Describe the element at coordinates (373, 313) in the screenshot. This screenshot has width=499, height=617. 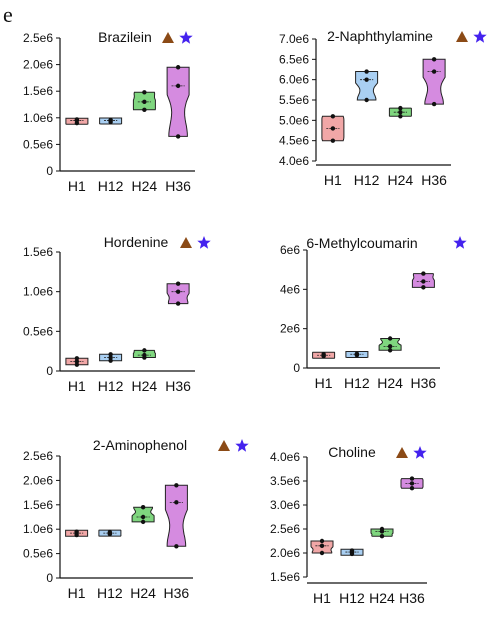
I see `violin-chart-4: 6-Methylcoumarin 0 2e6 4e6 6e6 H1 H12 H24 H36` at that location.